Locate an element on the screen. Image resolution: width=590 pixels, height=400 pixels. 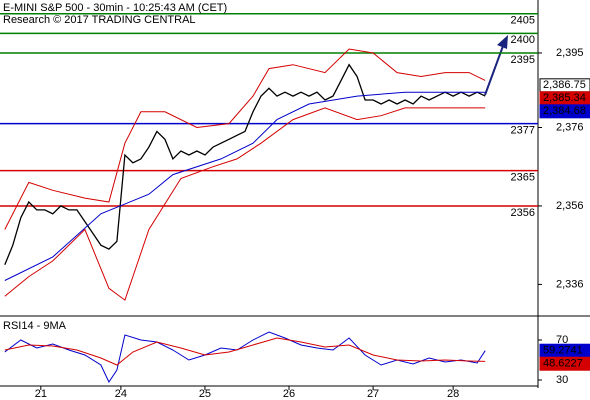
y-tick-label: 2,395 is located at coordinates (570, 53).